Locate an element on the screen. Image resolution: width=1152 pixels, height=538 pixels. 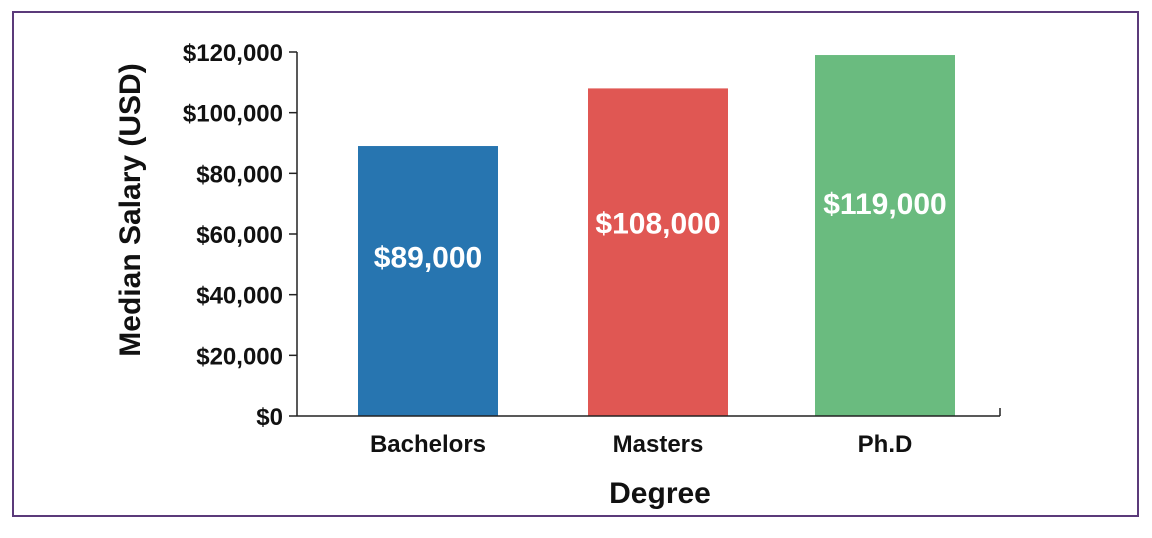
x-axis-title: Degree is located at coordinates (660, 493).